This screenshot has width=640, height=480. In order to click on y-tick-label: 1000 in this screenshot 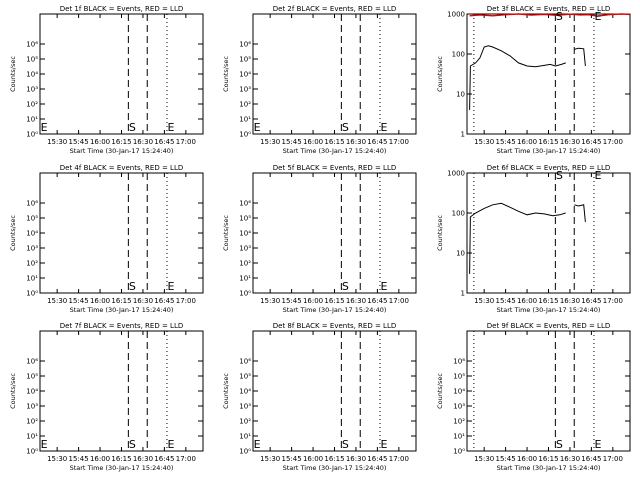, I will do `click(456, 174)`.